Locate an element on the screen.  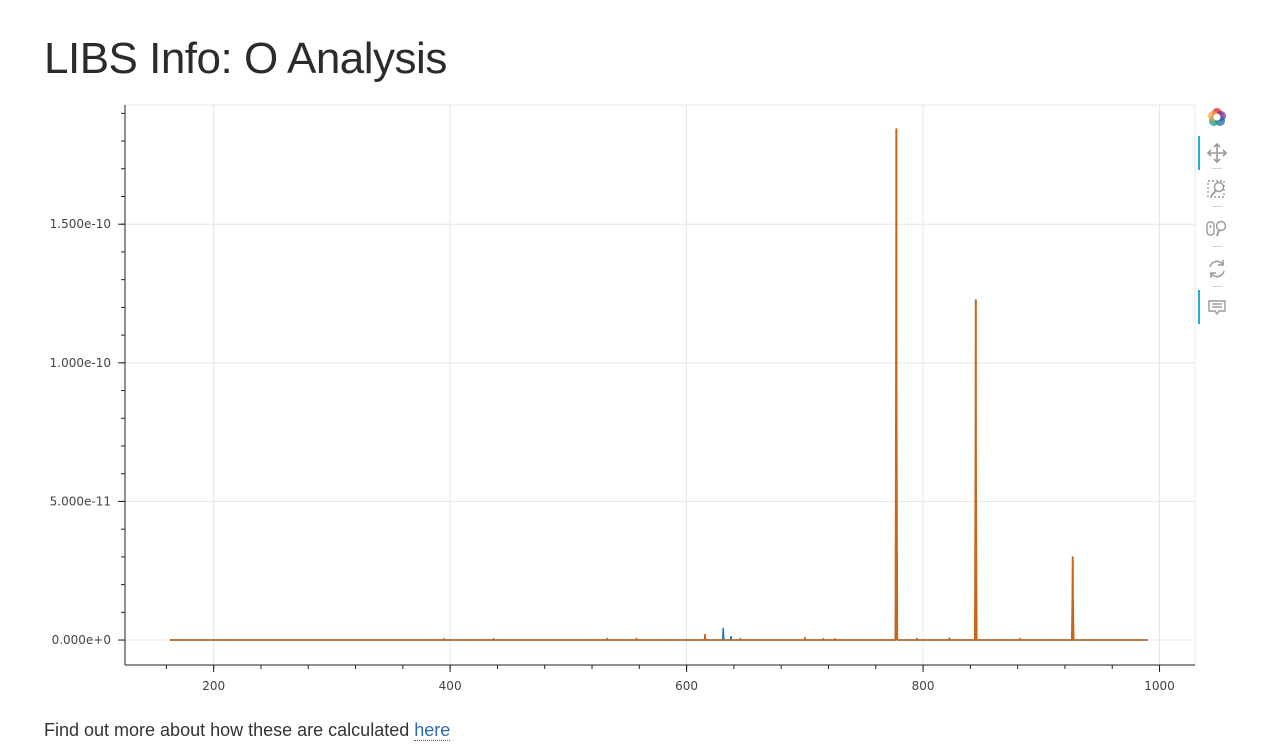
x-tick-label: 400 is located at coordinates (450, 686).